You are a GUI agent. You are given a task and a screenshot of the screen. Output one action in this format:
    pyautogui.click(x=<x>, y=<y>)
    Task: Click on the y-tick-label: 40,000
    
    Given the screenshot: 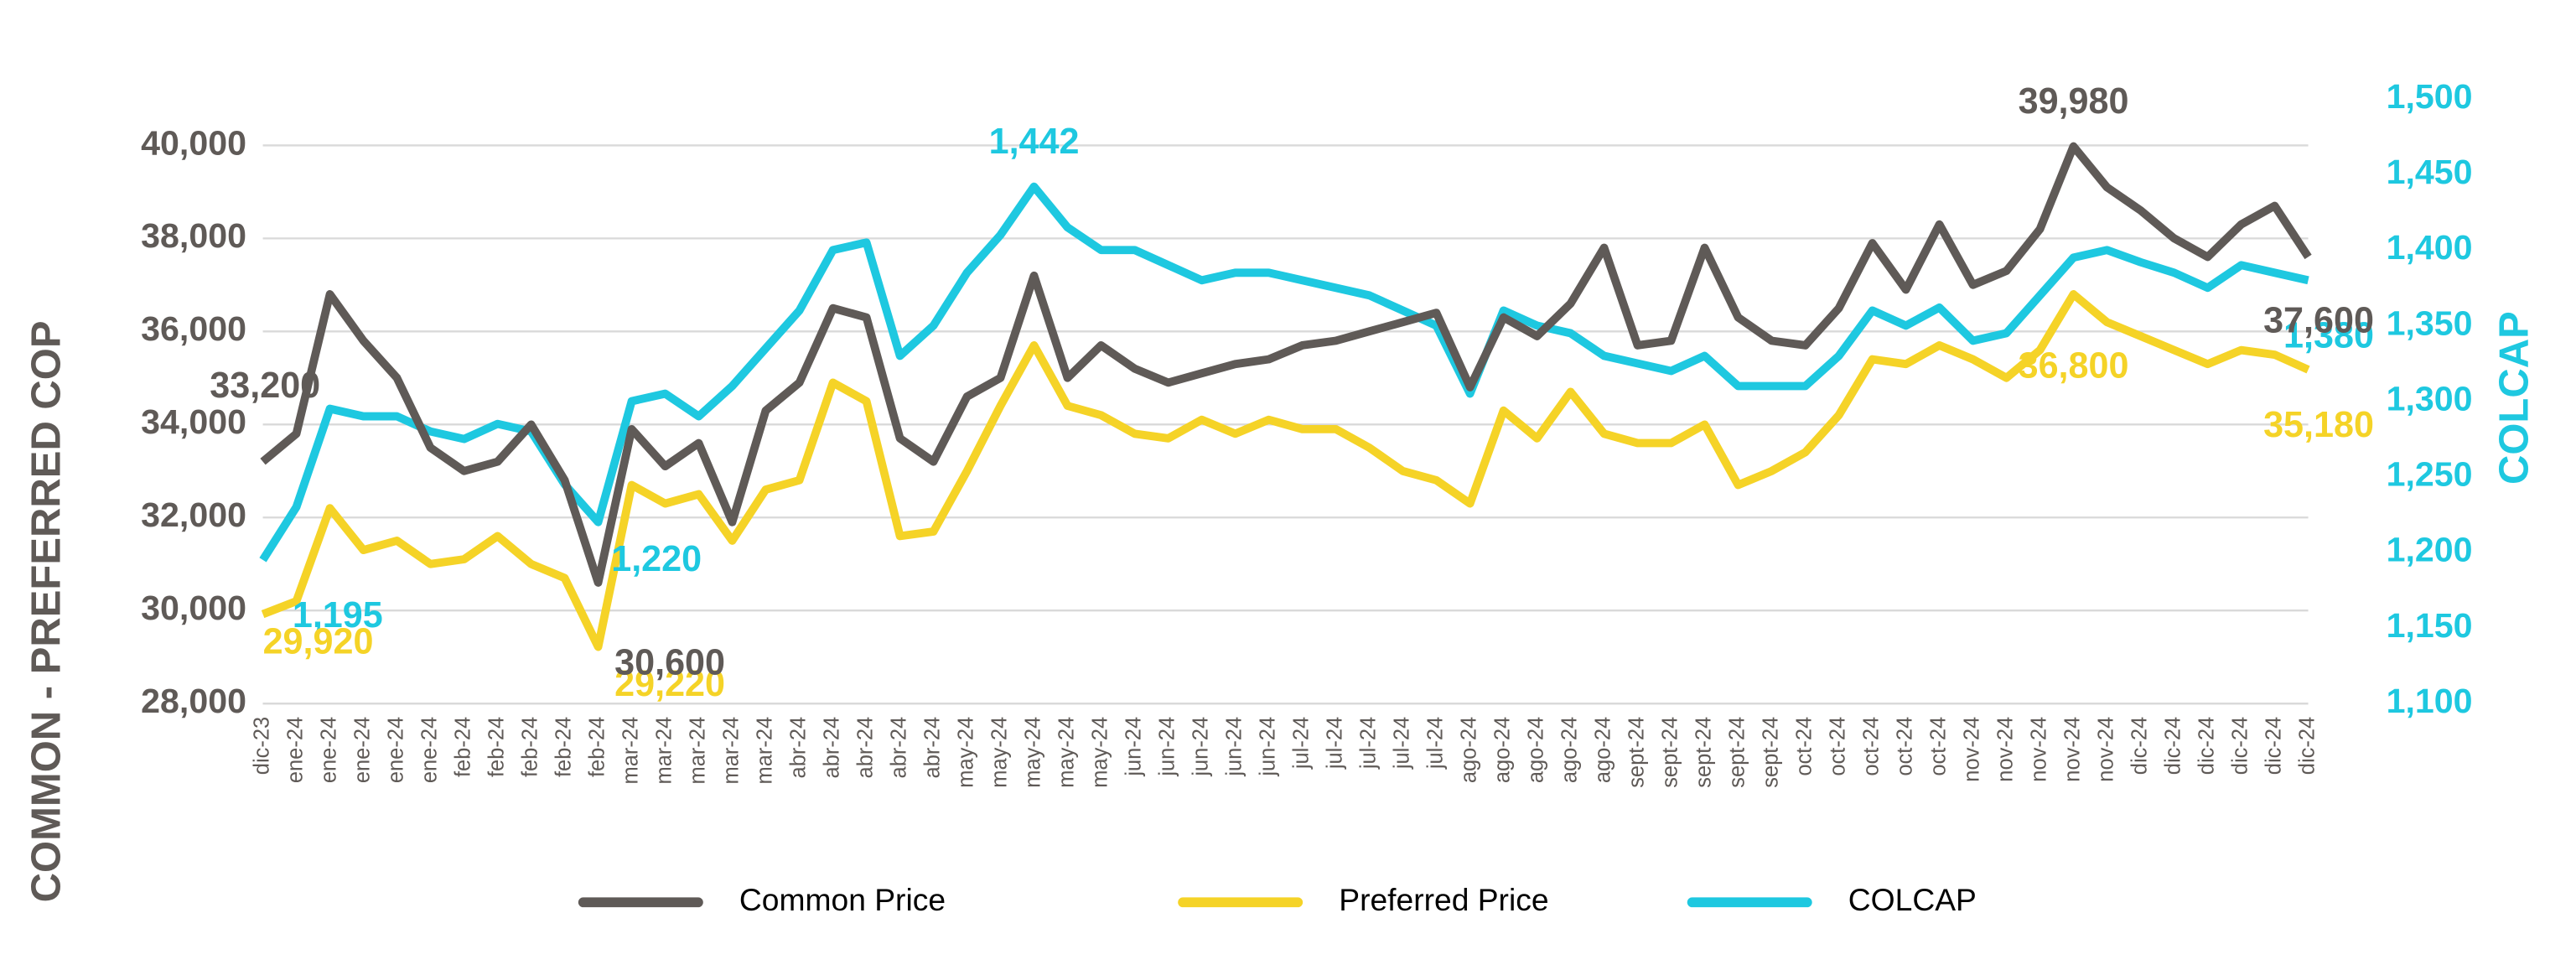 What is the action you would take?
    pyautogui.click(x=193, y=142)
    